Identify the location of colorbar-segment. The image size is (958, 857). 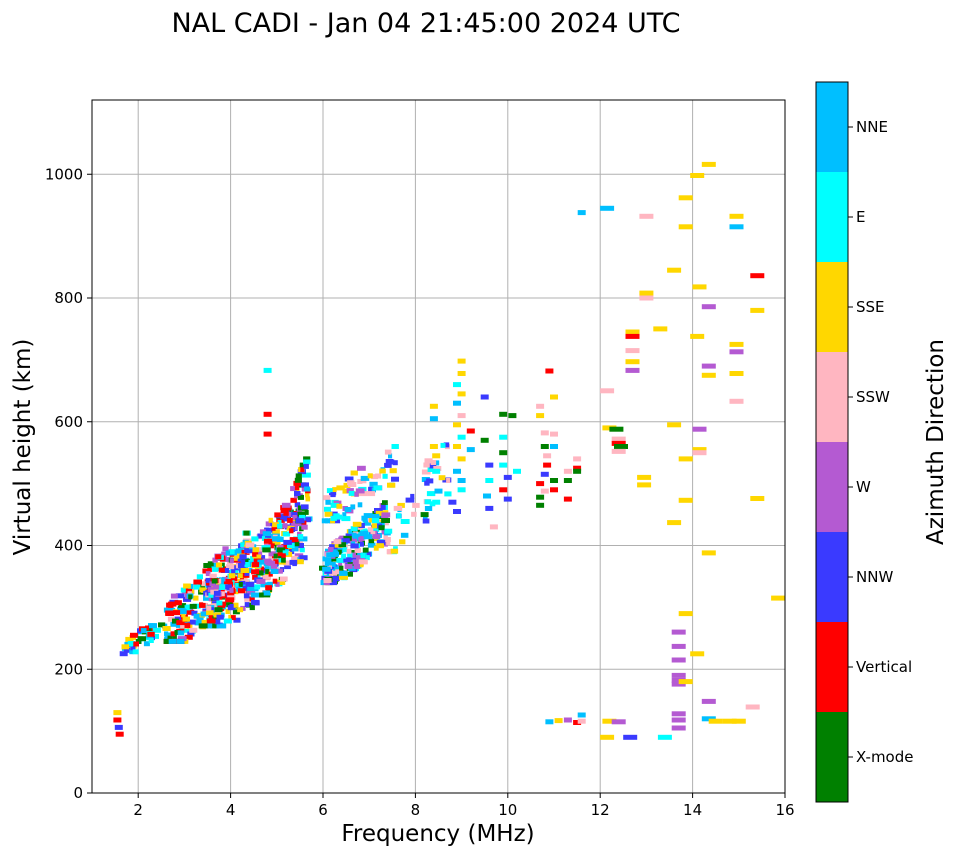
(832, 487).